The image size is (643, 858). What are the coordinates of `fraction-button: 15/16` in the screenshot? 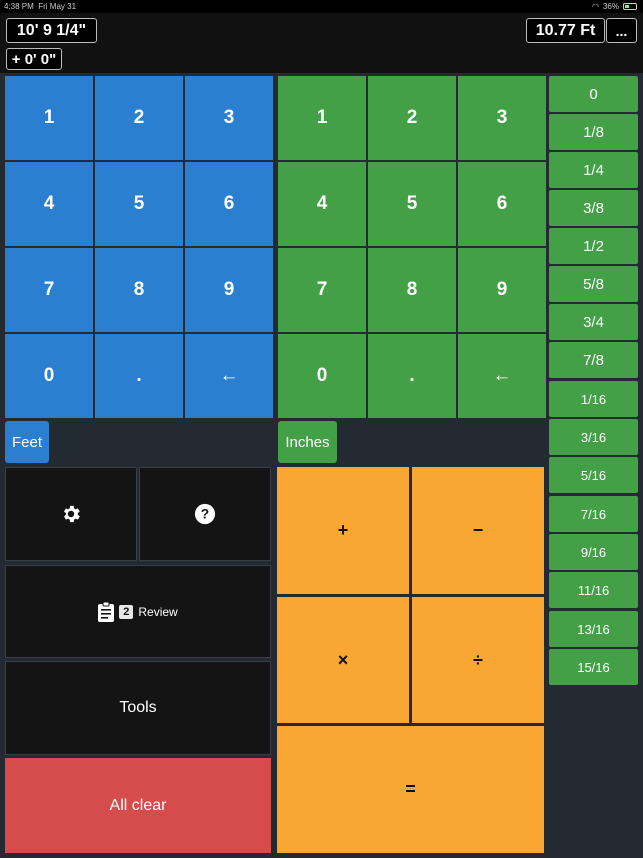 It's located at (593, 667).